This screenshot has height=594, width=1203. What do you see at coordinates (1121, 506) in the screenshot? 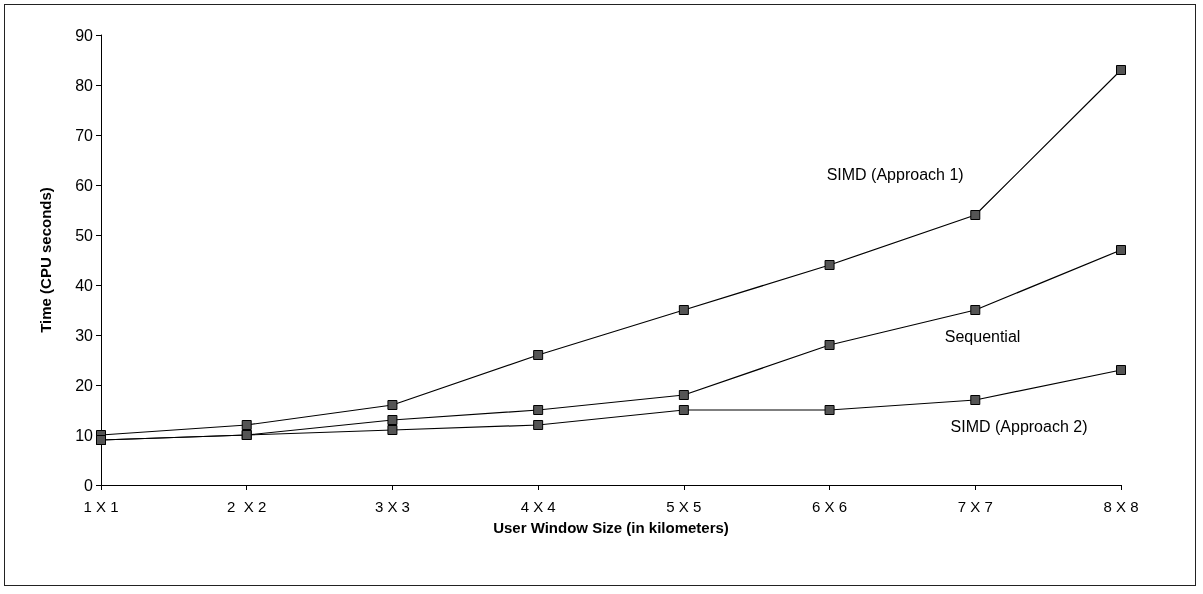
I see `x-tick-label: 8 X 8` at bounding box center [1121, 506].